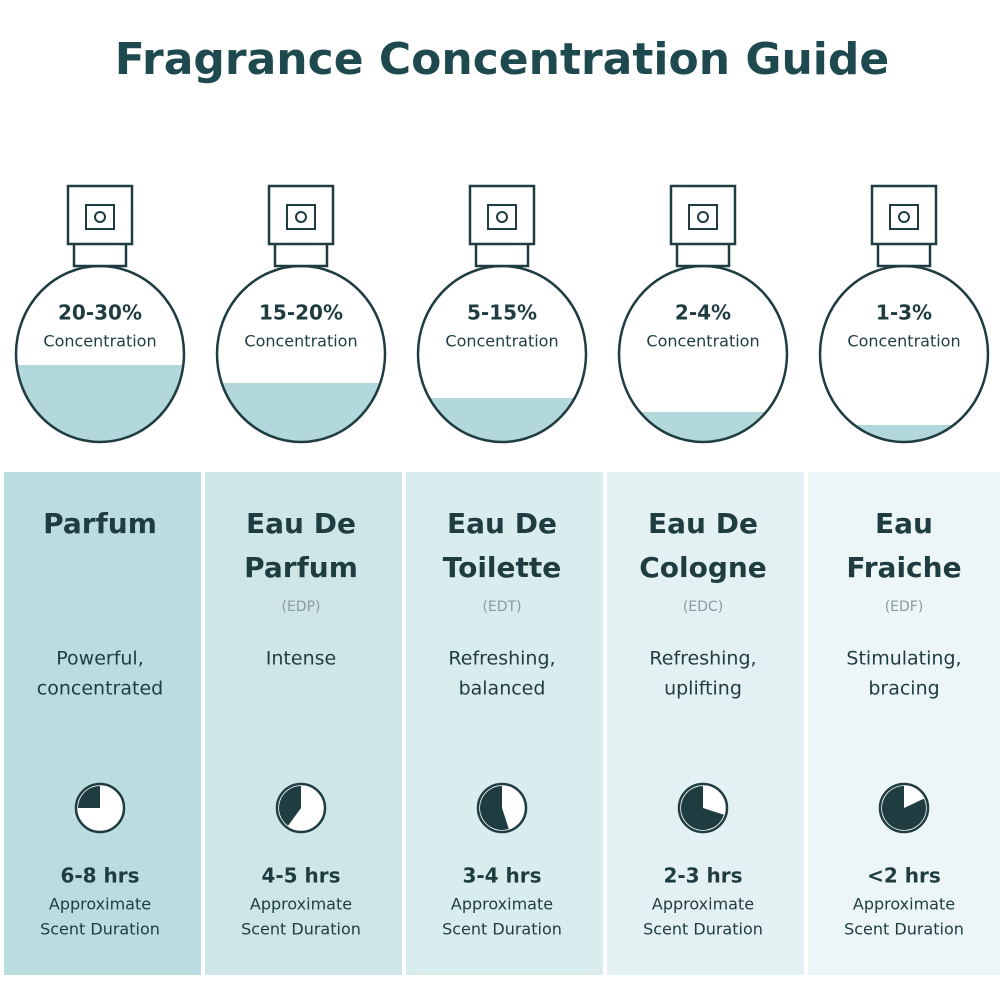 This screenshot has width=1000, height=1000. What do you see at coordinates (703, 567) in the screenshot?
I see `type-name: Cologne` at bounding box center [703, 567].